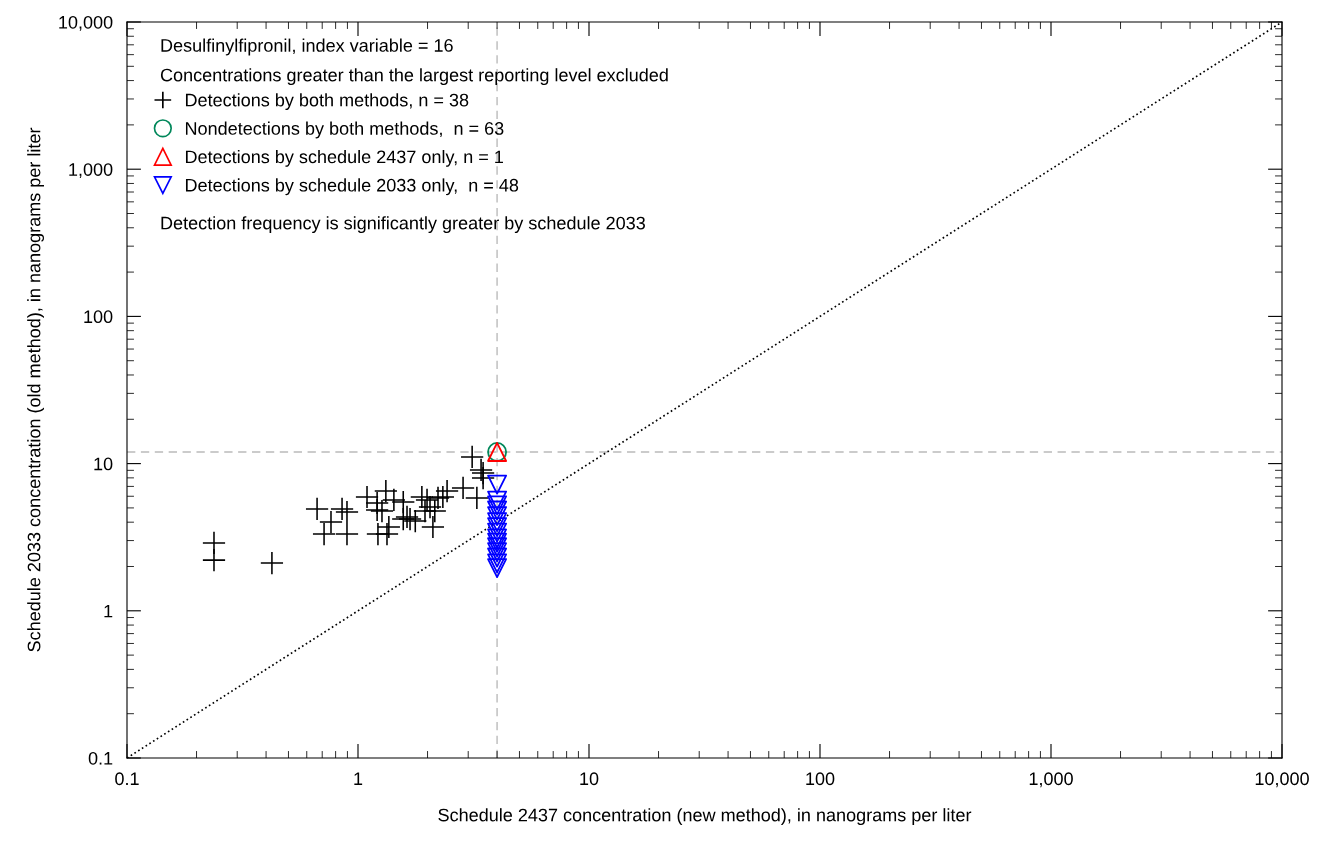  Describe the element at coordinates (820, 779) in the screenshot. I see `x-tick-label: 100` at that location.